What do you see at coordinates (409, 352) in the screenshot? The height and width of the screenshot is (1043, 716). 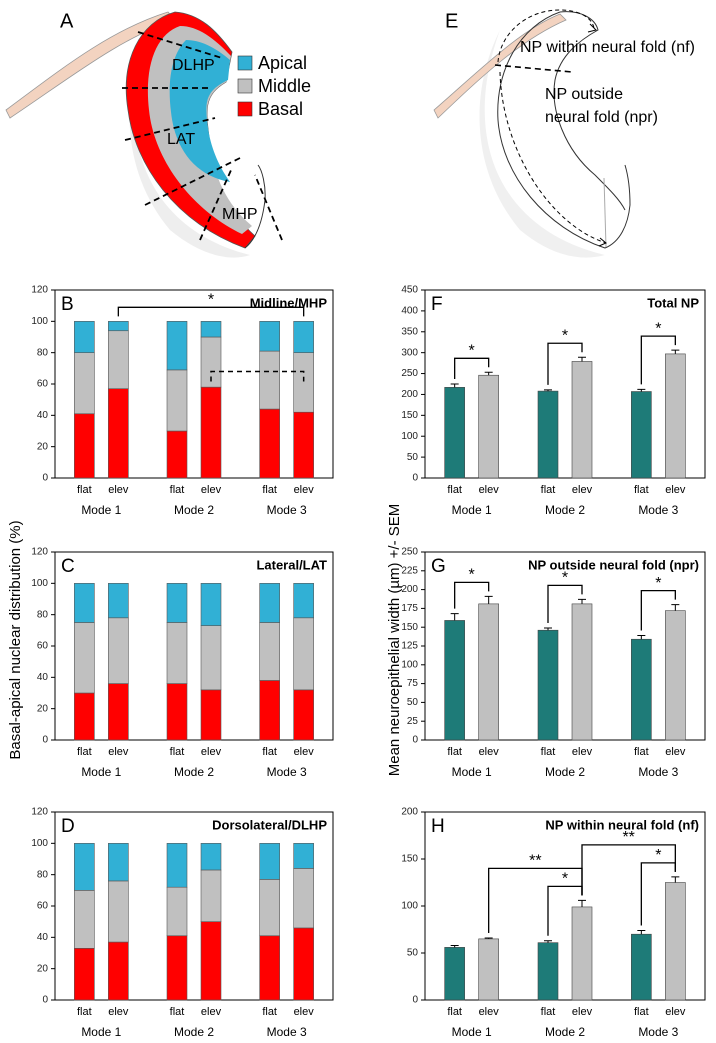 I see `y-tick-label: 300` at bounding box center [409, 352].